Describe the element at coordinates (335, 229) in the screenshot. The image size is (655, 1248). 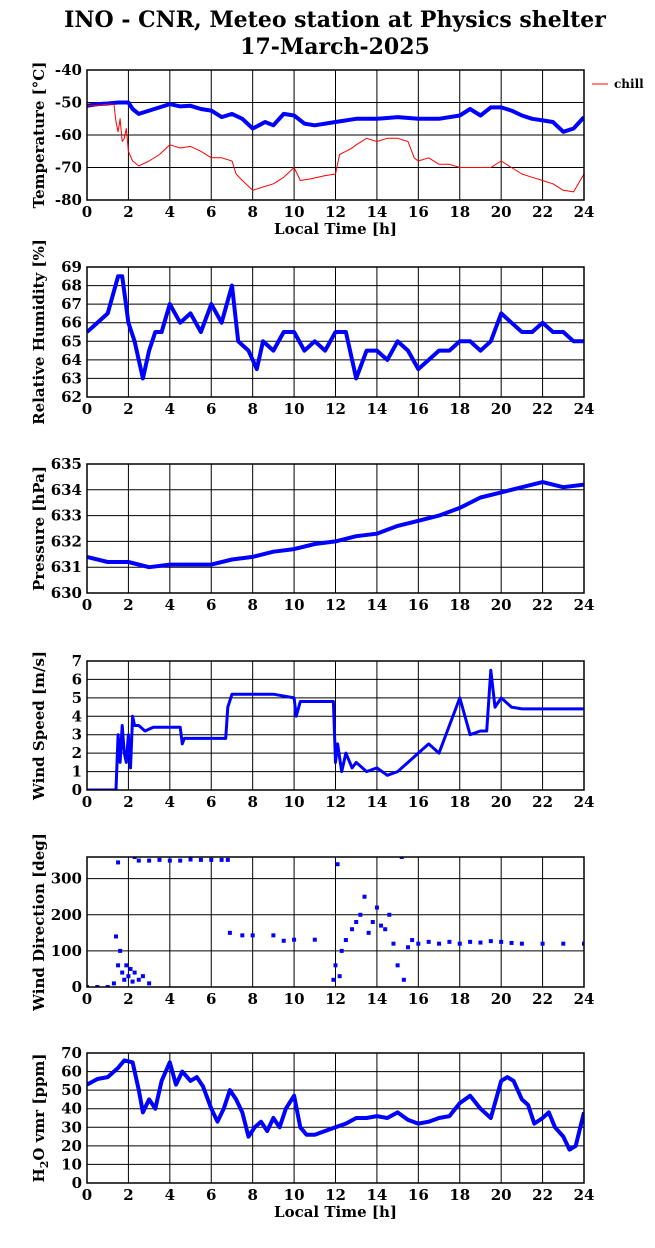
I see `x-axis-label: Local Time [h]` at that location.